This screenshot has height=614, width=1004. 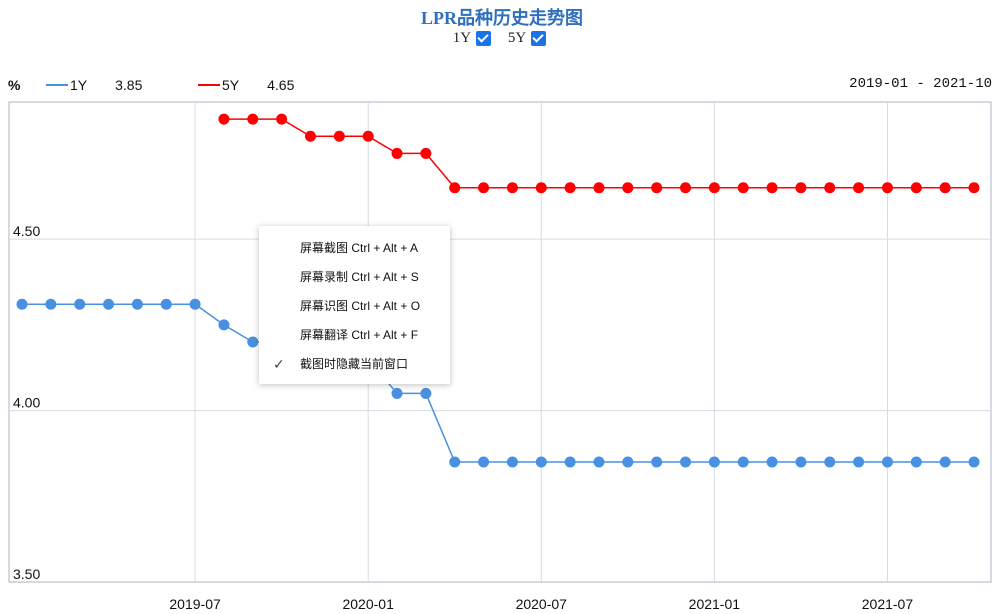 I want to click on series-line-5y, so click(x=598, y=153).